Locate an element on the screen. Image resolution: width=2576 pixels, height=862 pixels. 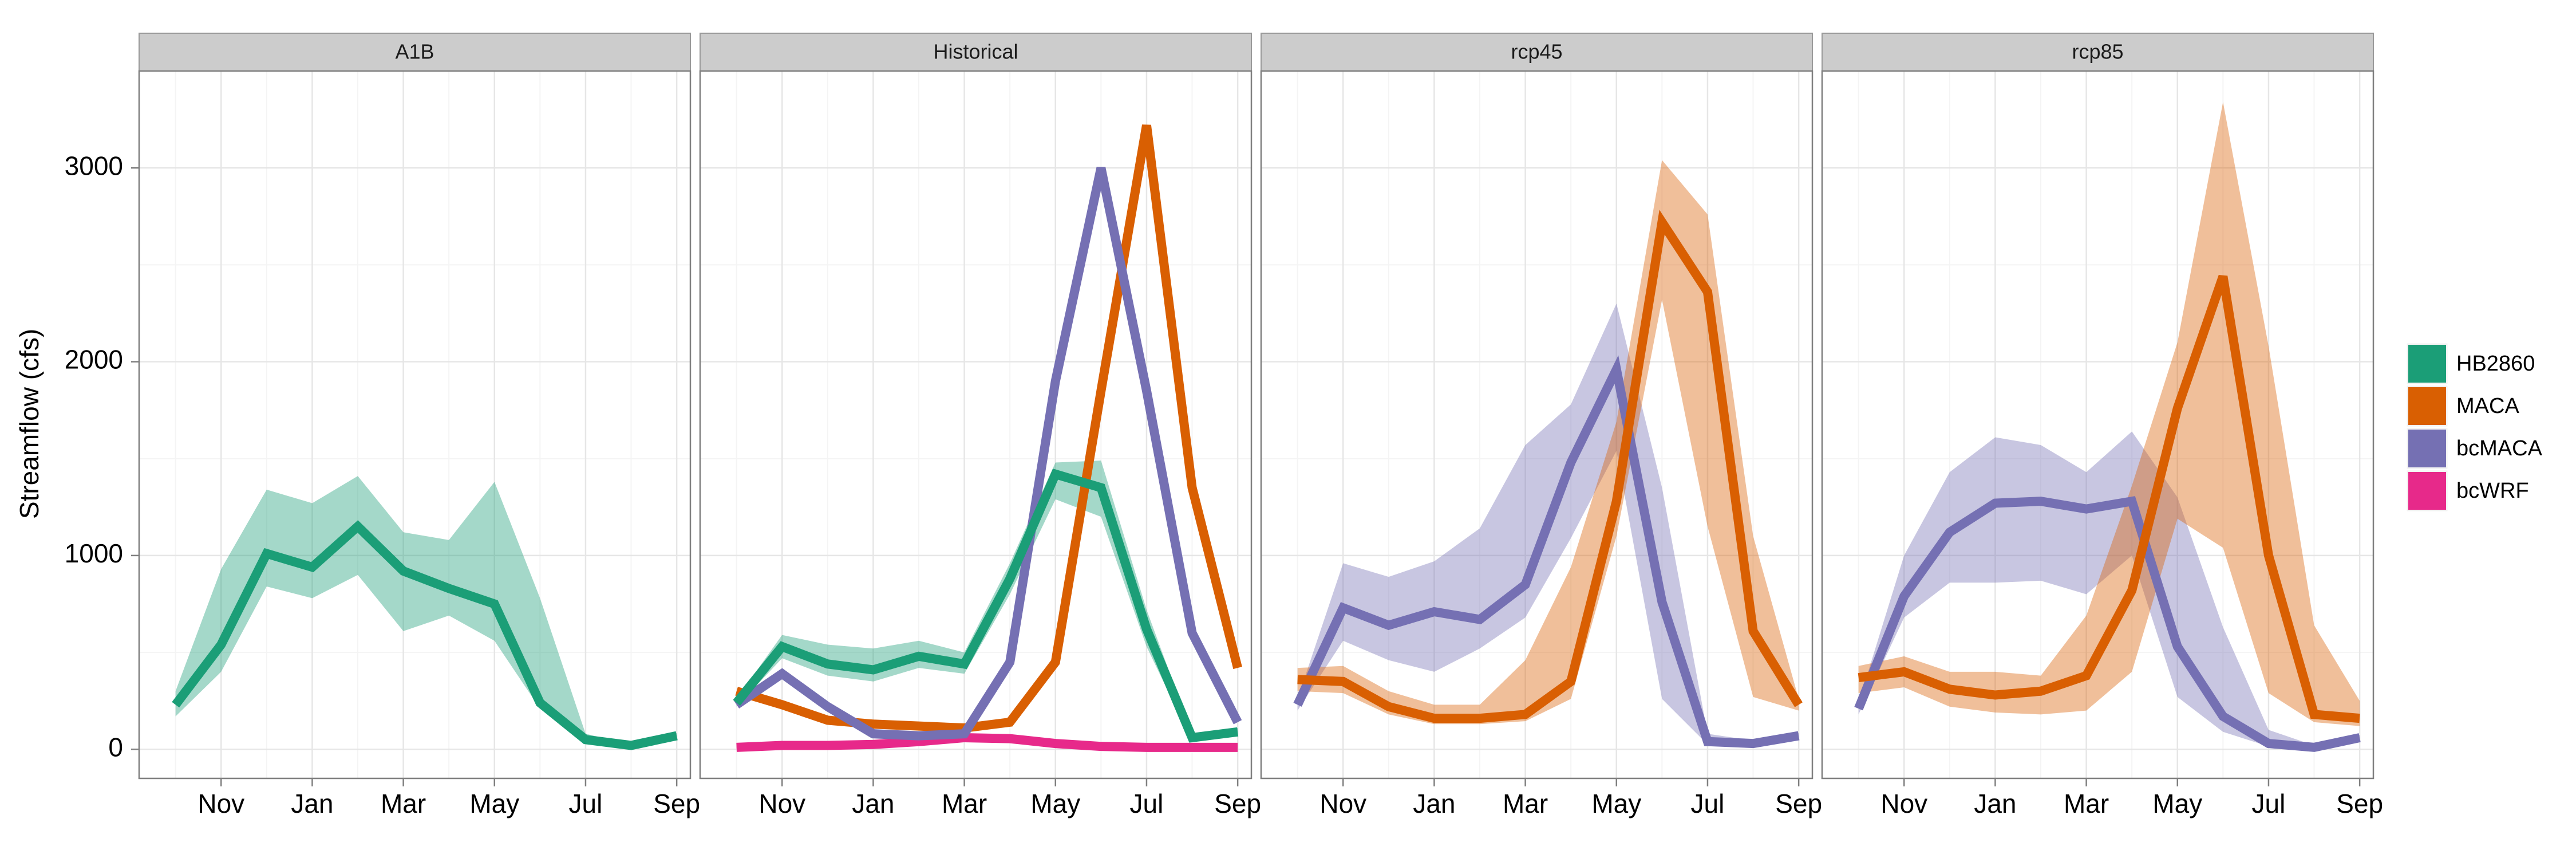
y-axis-title: Streamflow (cfs) is located at coordinates (29, 424).